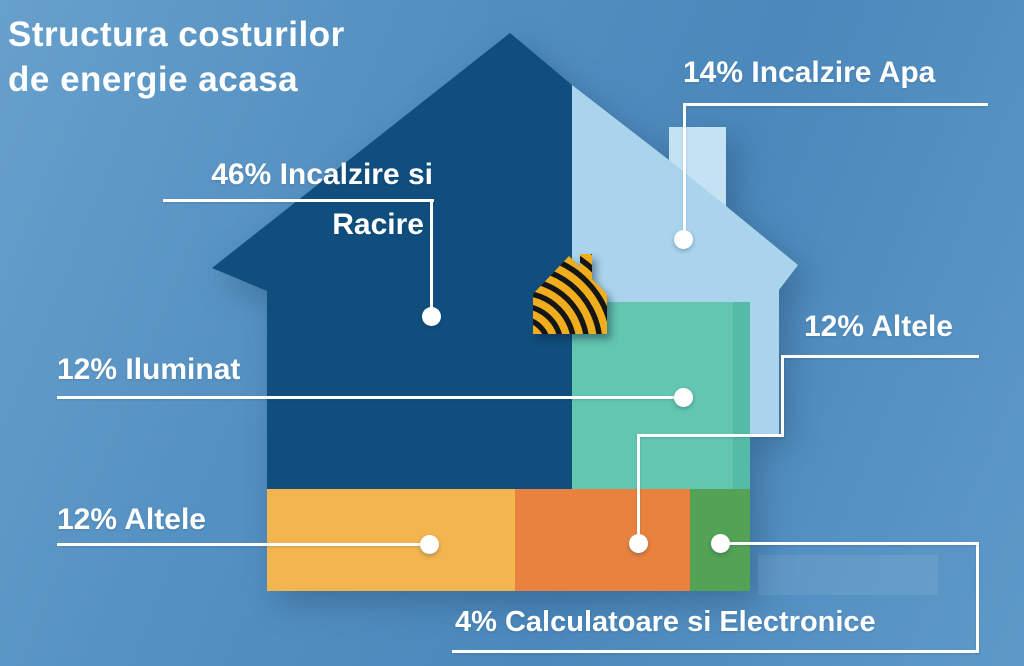 Image resolution: width=1024 pixels, height=666 pixels. Describe the element at coordinates (848, 575) in the screenshot. I see `highlight-rectangle` at that location.